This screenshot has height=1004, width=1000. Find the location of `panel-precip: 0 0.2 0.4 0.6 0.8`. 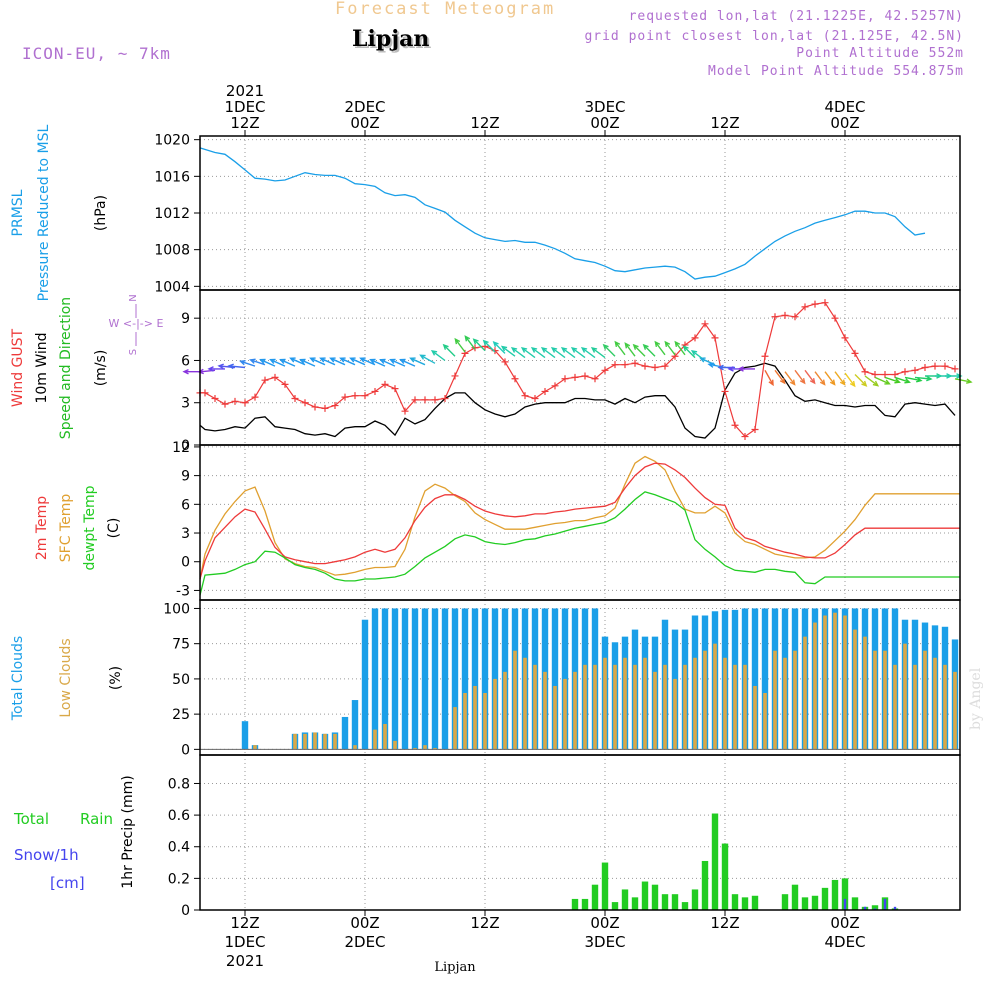

panel-precip: 0 0.2 0.4 0.6 0.8 is located at coordinates (564, 837).